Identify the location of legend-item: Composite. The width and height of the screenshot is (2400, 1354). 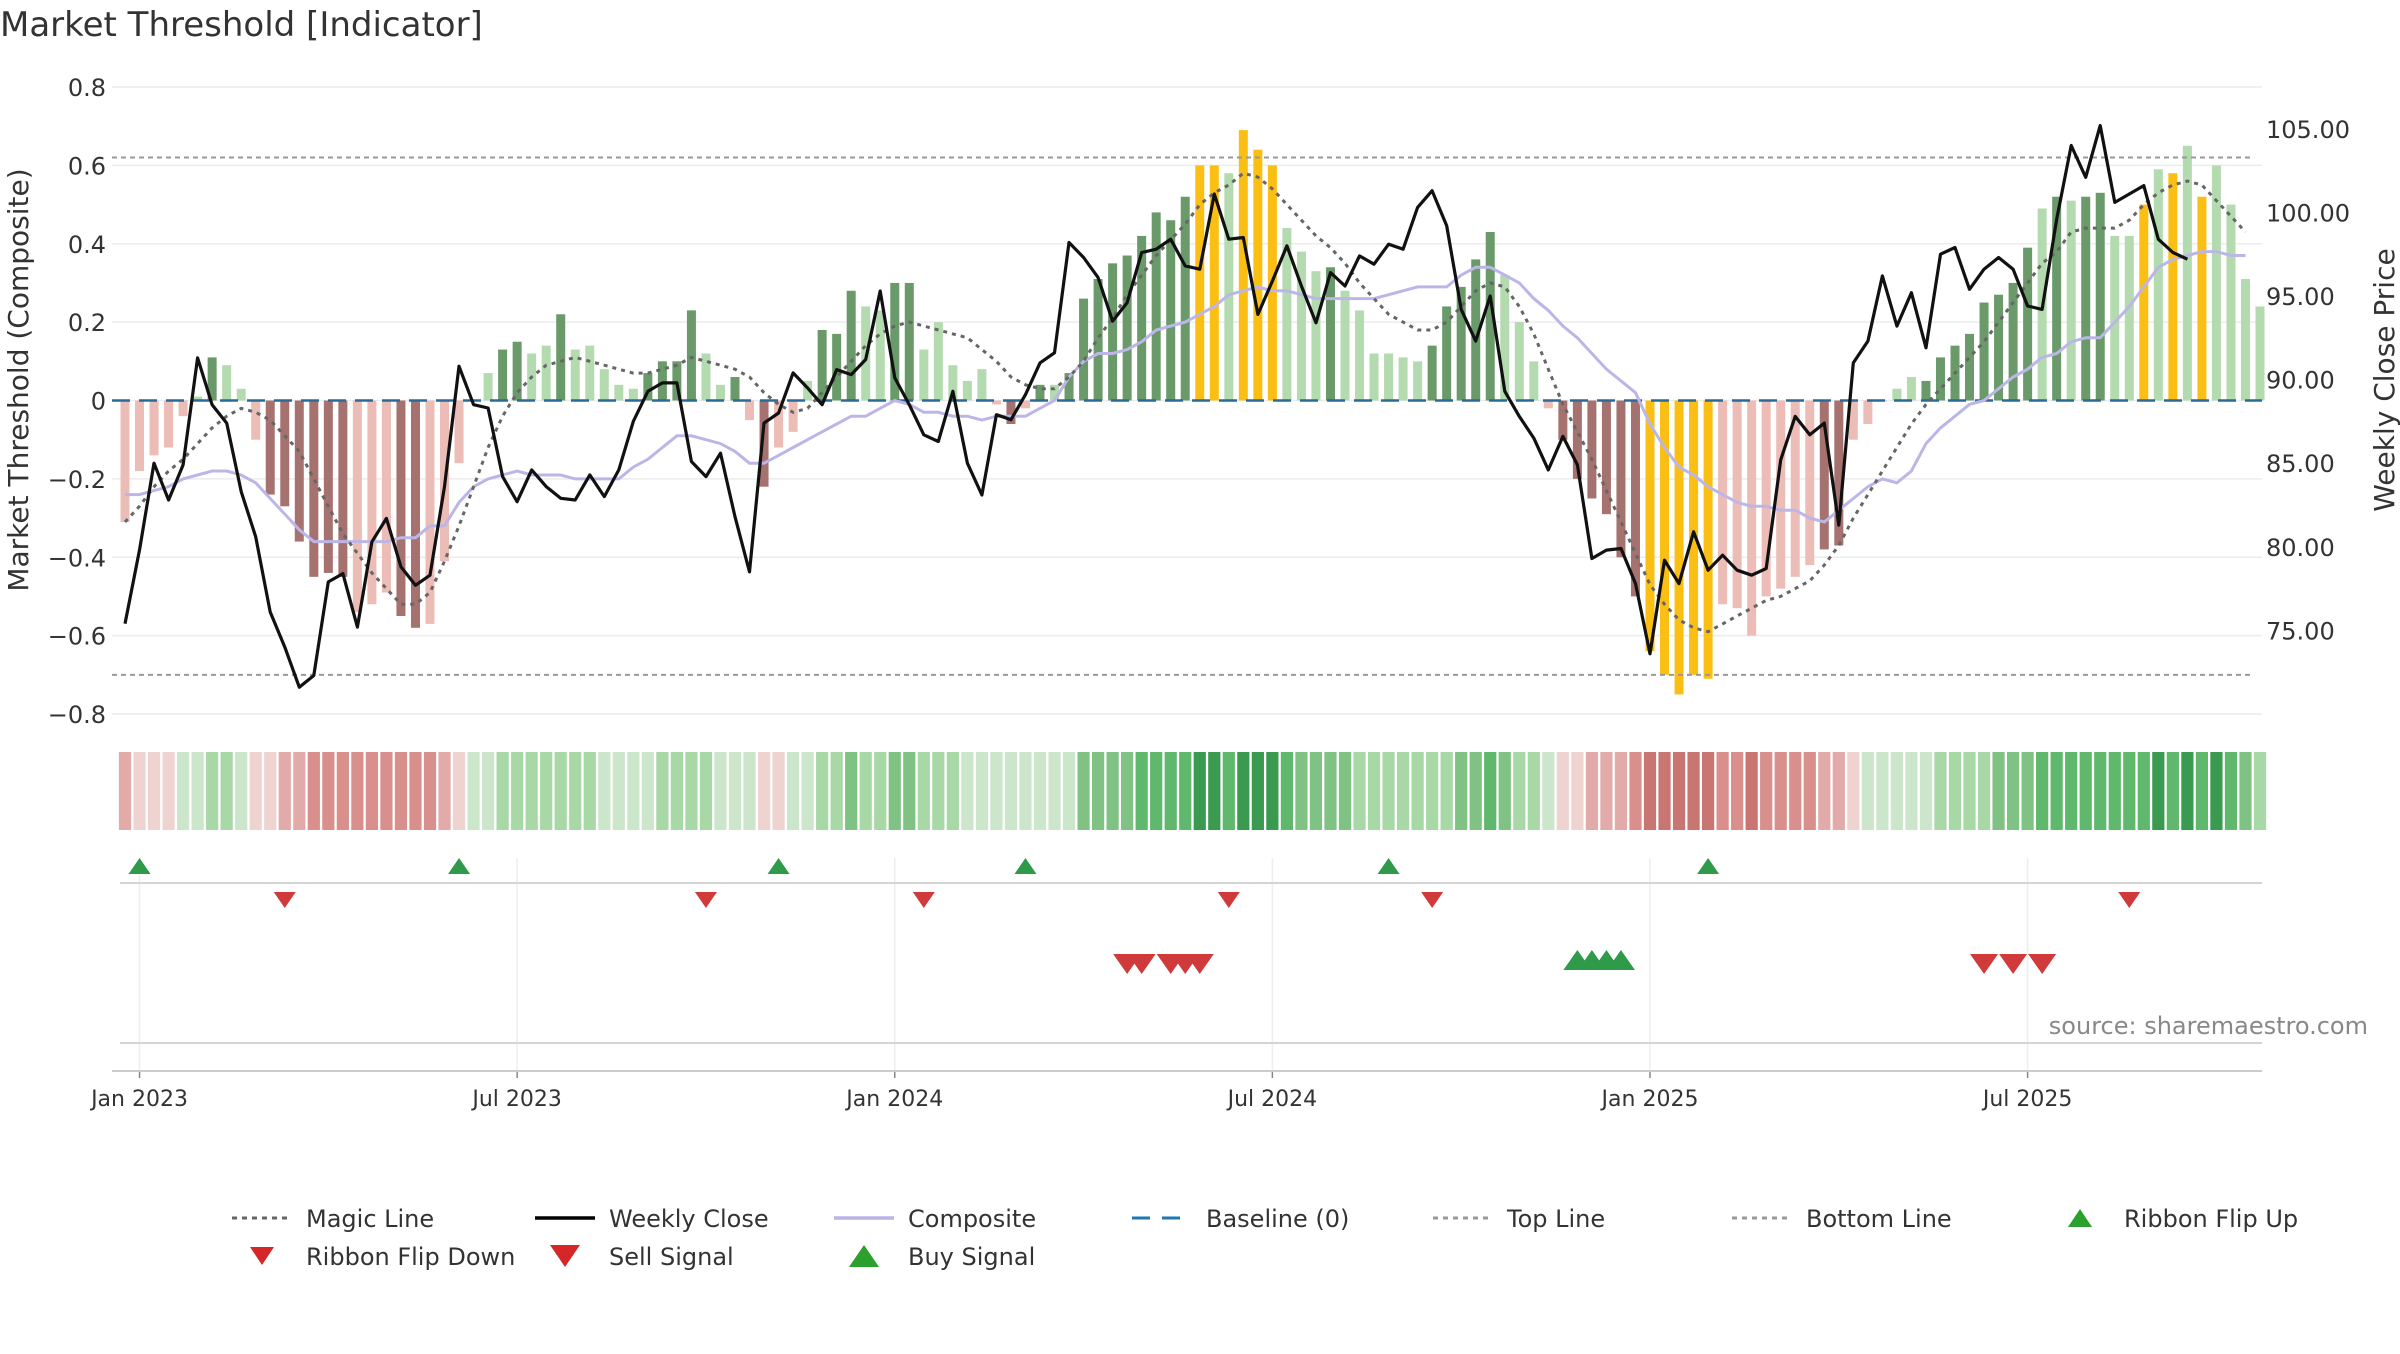
(935, 1219).